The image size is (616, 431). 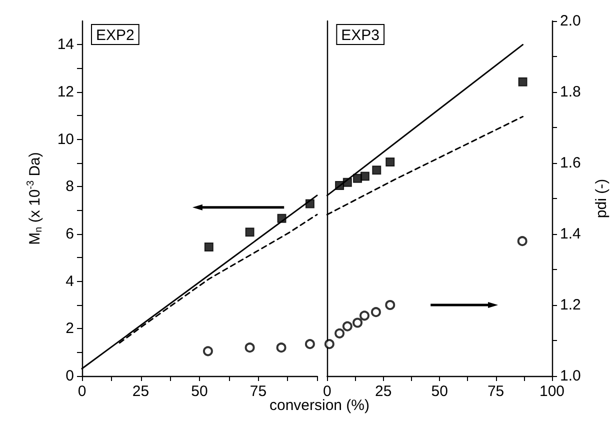 What do you see at coordinates (65, 139) in the screenshot?
I see `y-tick-label: 10` at bounding box center [65, 139].